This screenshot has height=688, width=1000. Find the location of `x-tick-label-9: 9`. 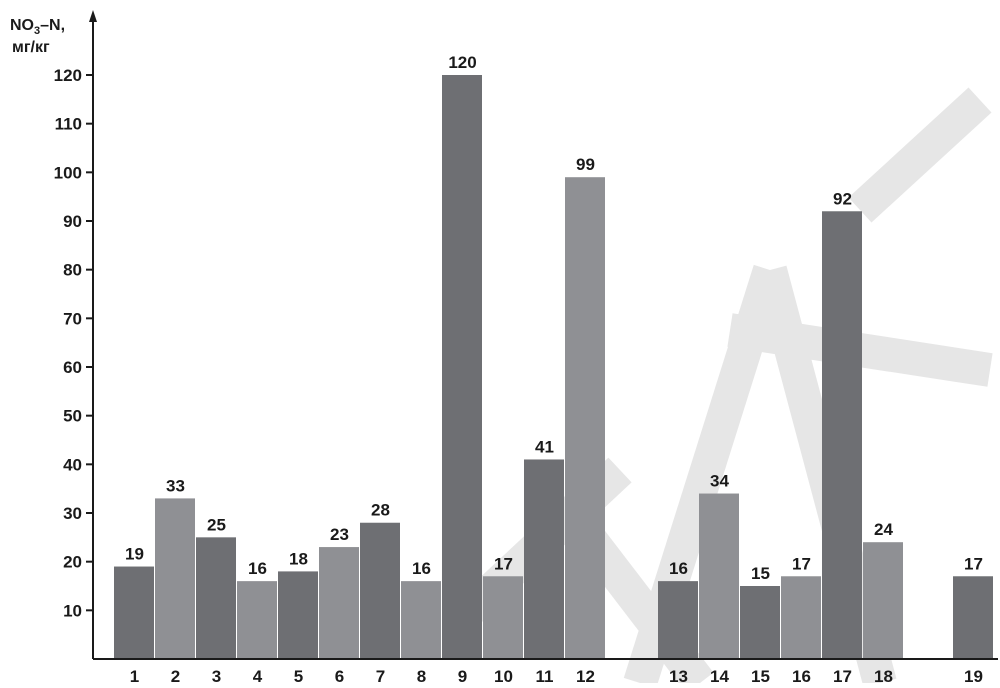

x-tick-label-9: 9 is located at coordinates (462, 675).